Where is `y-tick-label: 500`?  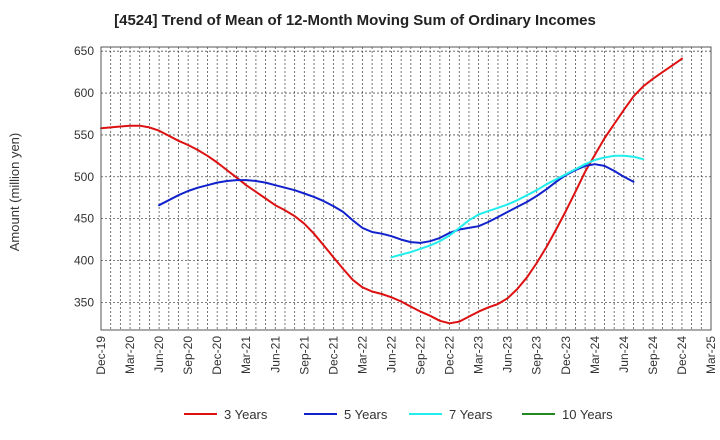 y-tick-label: 500 is located at coordinates (84, 177).